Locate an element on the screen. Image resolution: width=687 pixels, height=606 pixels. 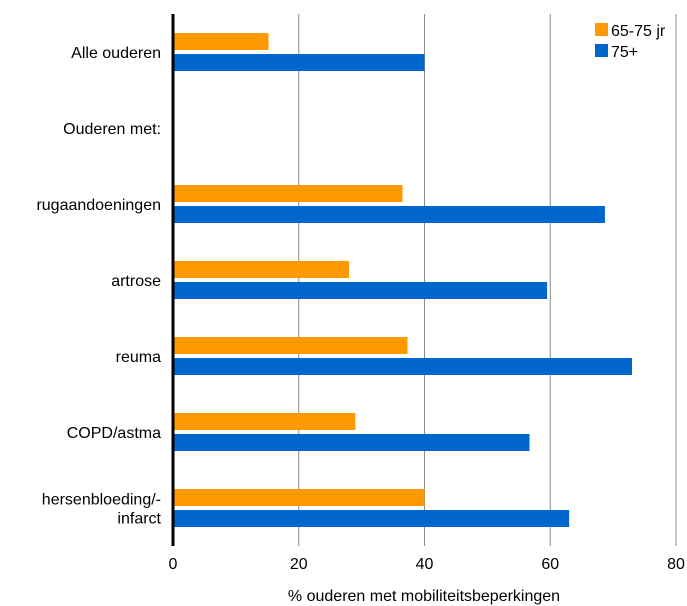
x-axis-title: % ouderen met mobiliteitsbeperkingen is located at coordinates (424, 596).